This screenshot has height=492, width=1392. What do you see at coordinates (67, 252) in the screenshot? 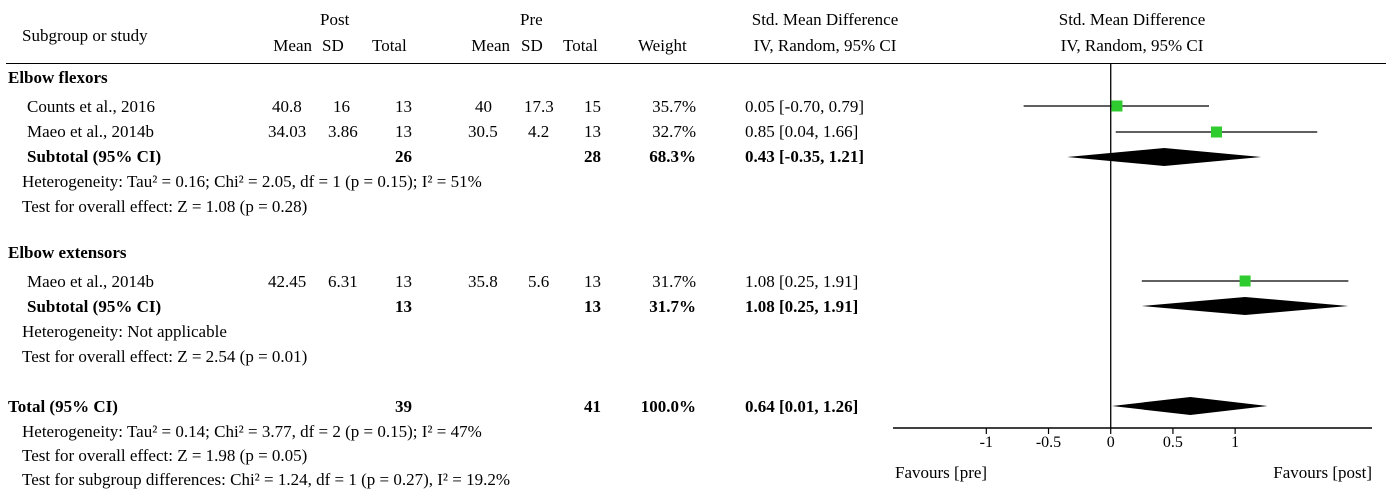
I see `group-title-elbow-extensors: Elbow extensors` at bounding box center [67, 252].